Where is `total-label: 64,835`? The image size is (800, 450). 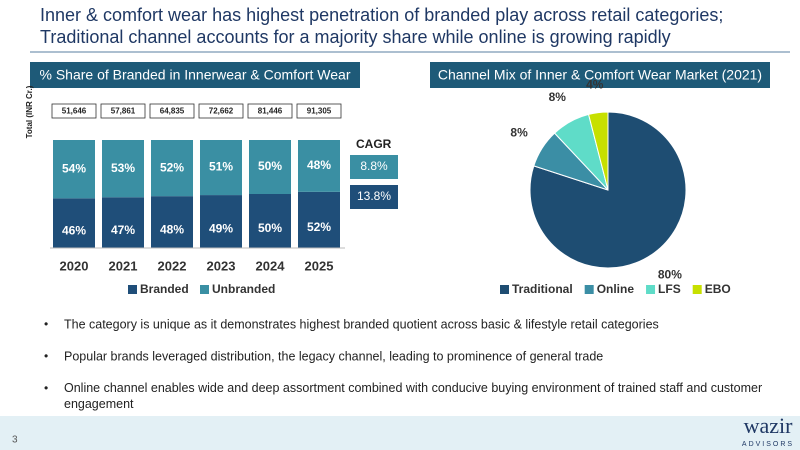
total-label: 64,835 is located at coordinates (172, 111).